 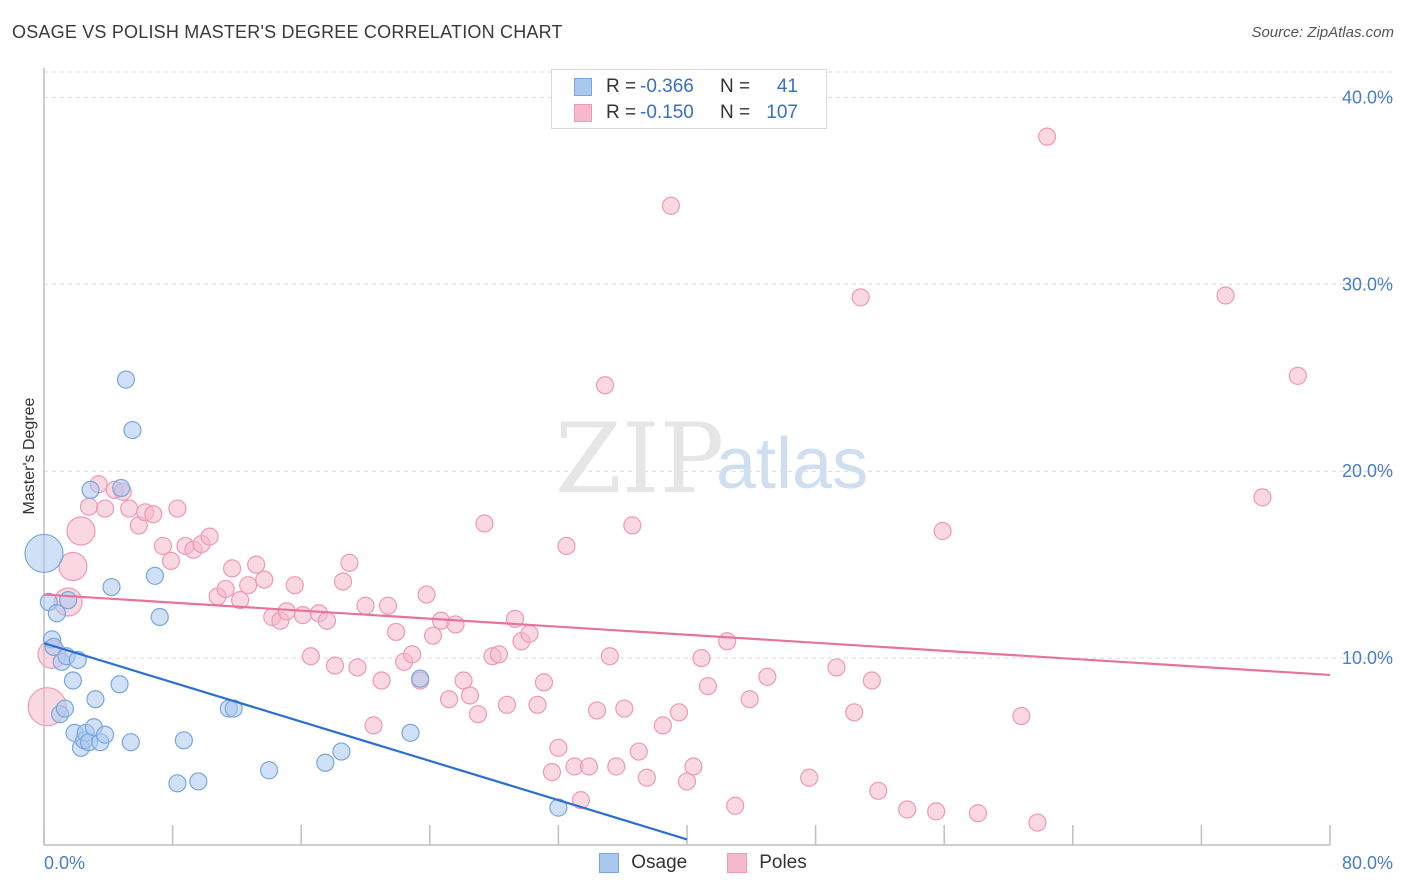 What do you see at coordinates (1367, 97) in the screenshot?
I see `y-tick-label: 40.0%` at bounding box center [1367, 97].